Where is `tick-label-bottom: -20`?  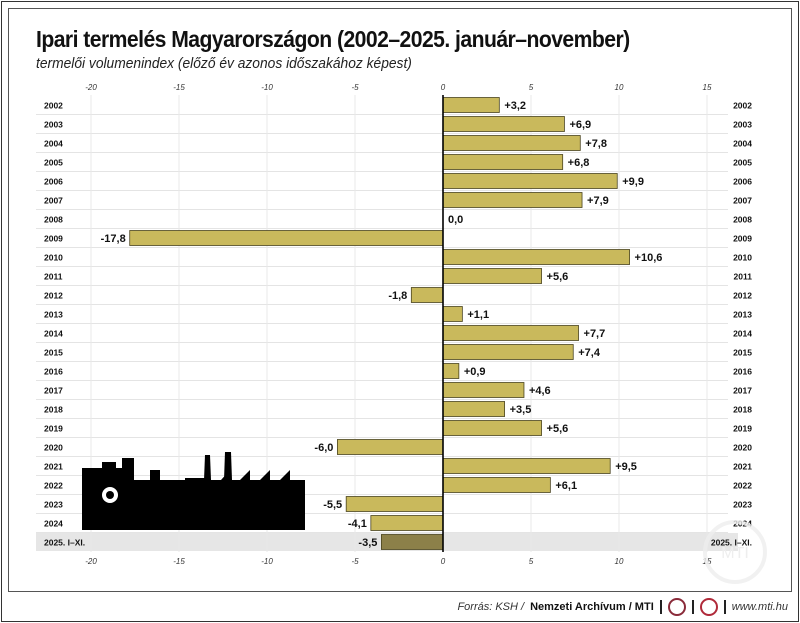
tick-label-bottom: -20 is located at coordinates (91, 561).